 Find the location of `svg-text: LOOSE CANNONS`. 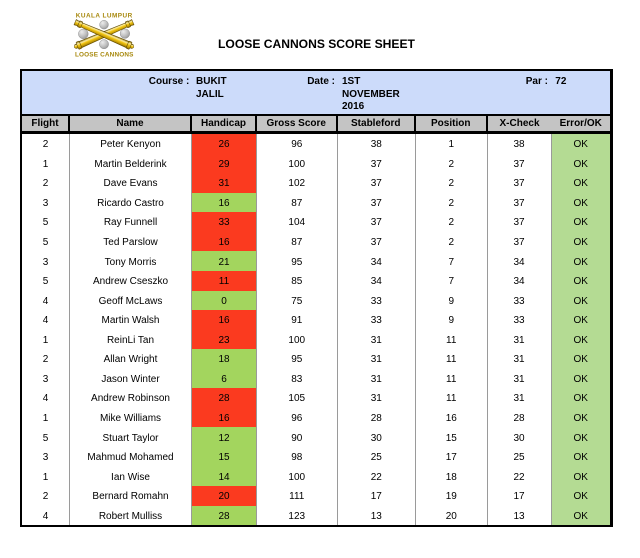

svg-text: LOOSE CANNONS is located at coordinates (104, 55).